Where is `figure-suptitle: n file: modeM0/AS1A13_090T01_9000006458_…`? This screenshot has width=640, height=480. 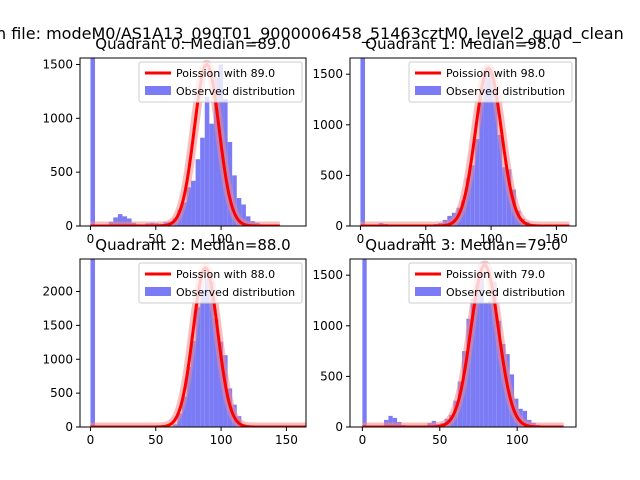
figure-suptitle: n file: modeM0/AS1A13_090T01_9000006458_… is located at coordinates (312, 34).